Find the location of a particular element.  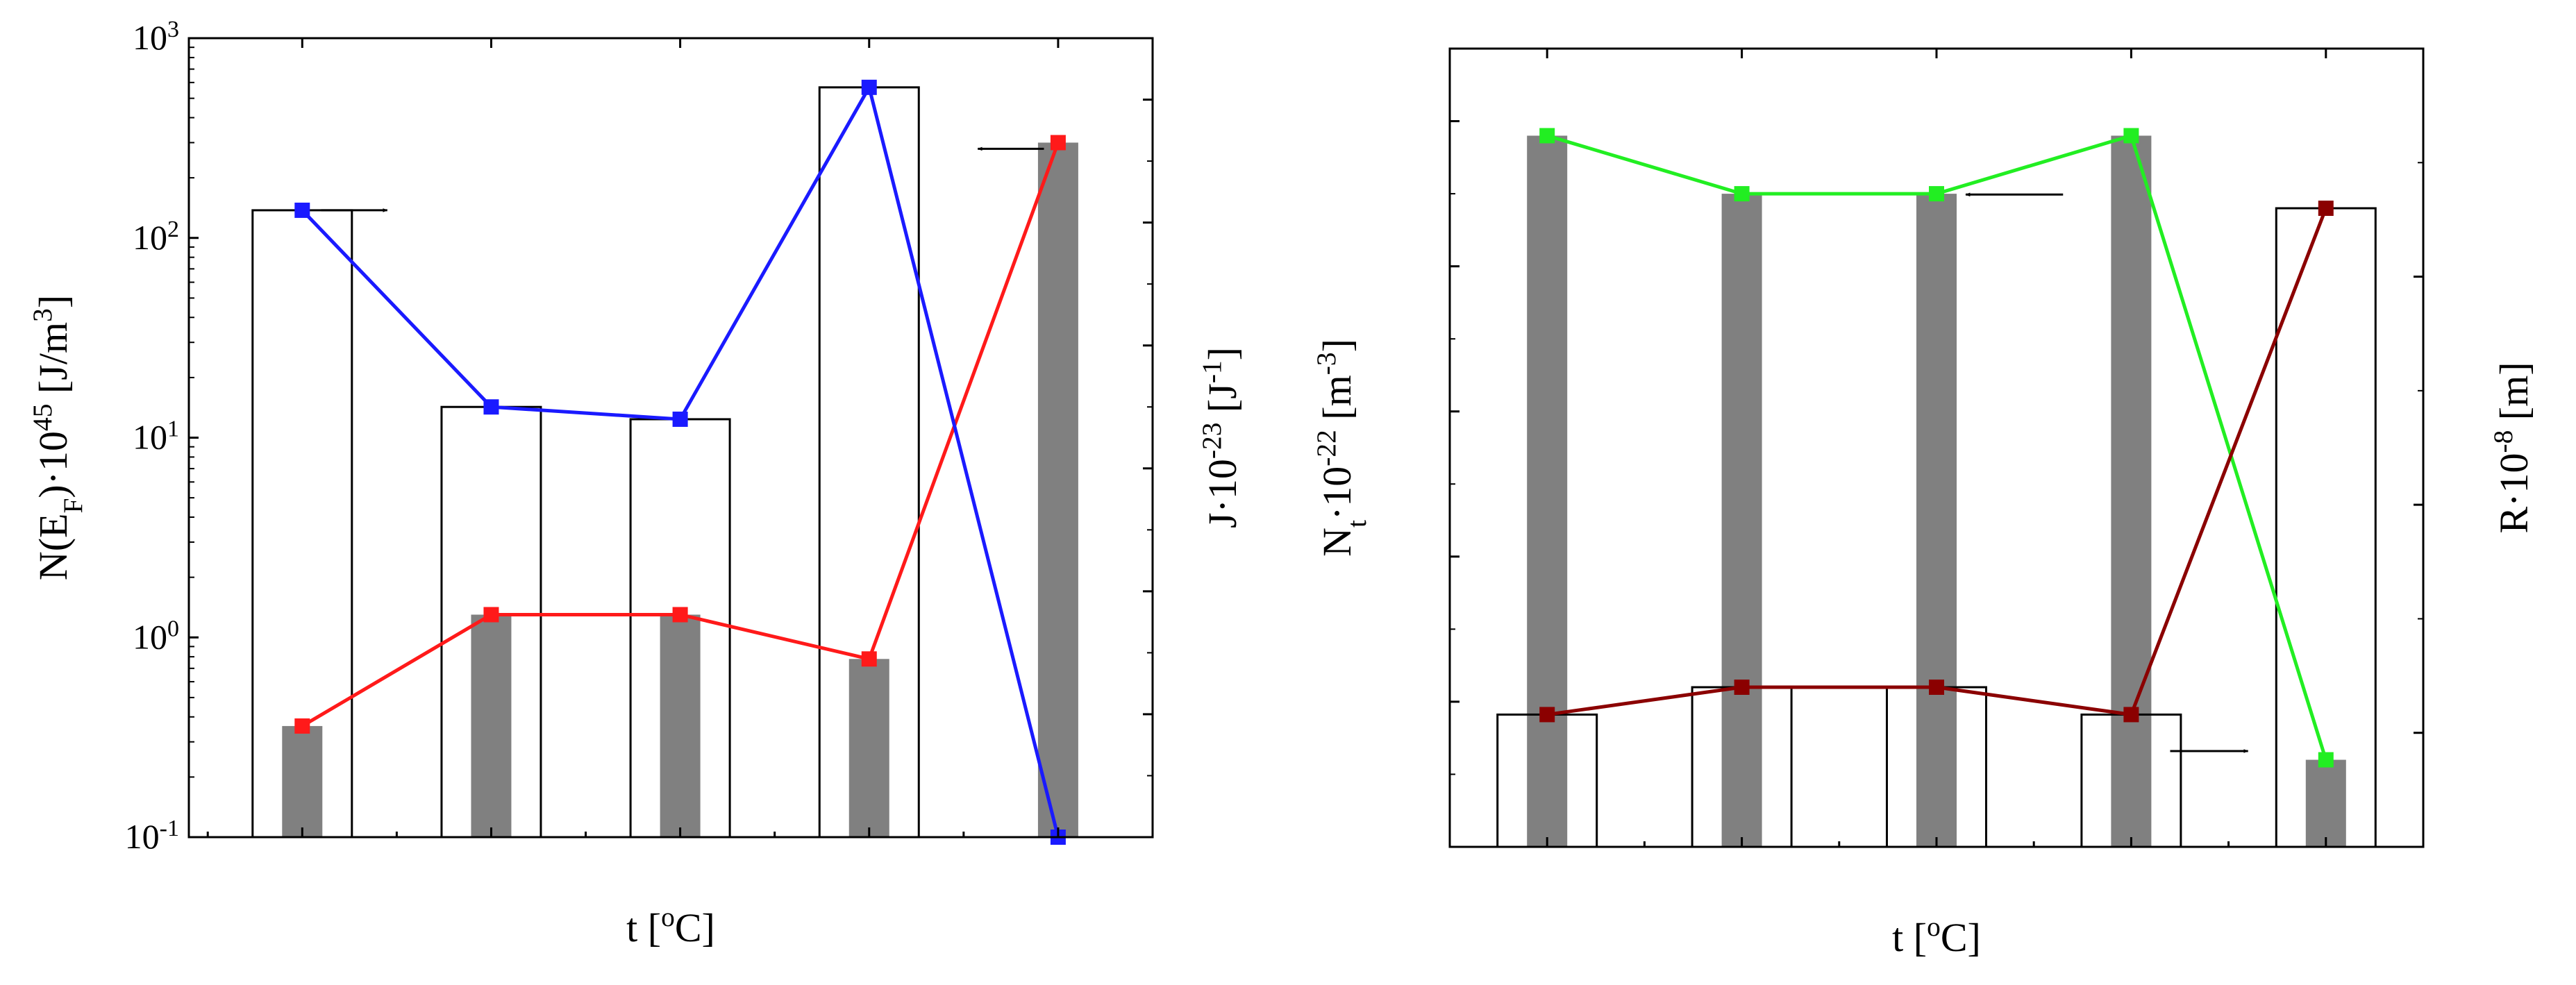

right-axis-title: J·10-23 [J-1] is located at coordinates (1220, 437).